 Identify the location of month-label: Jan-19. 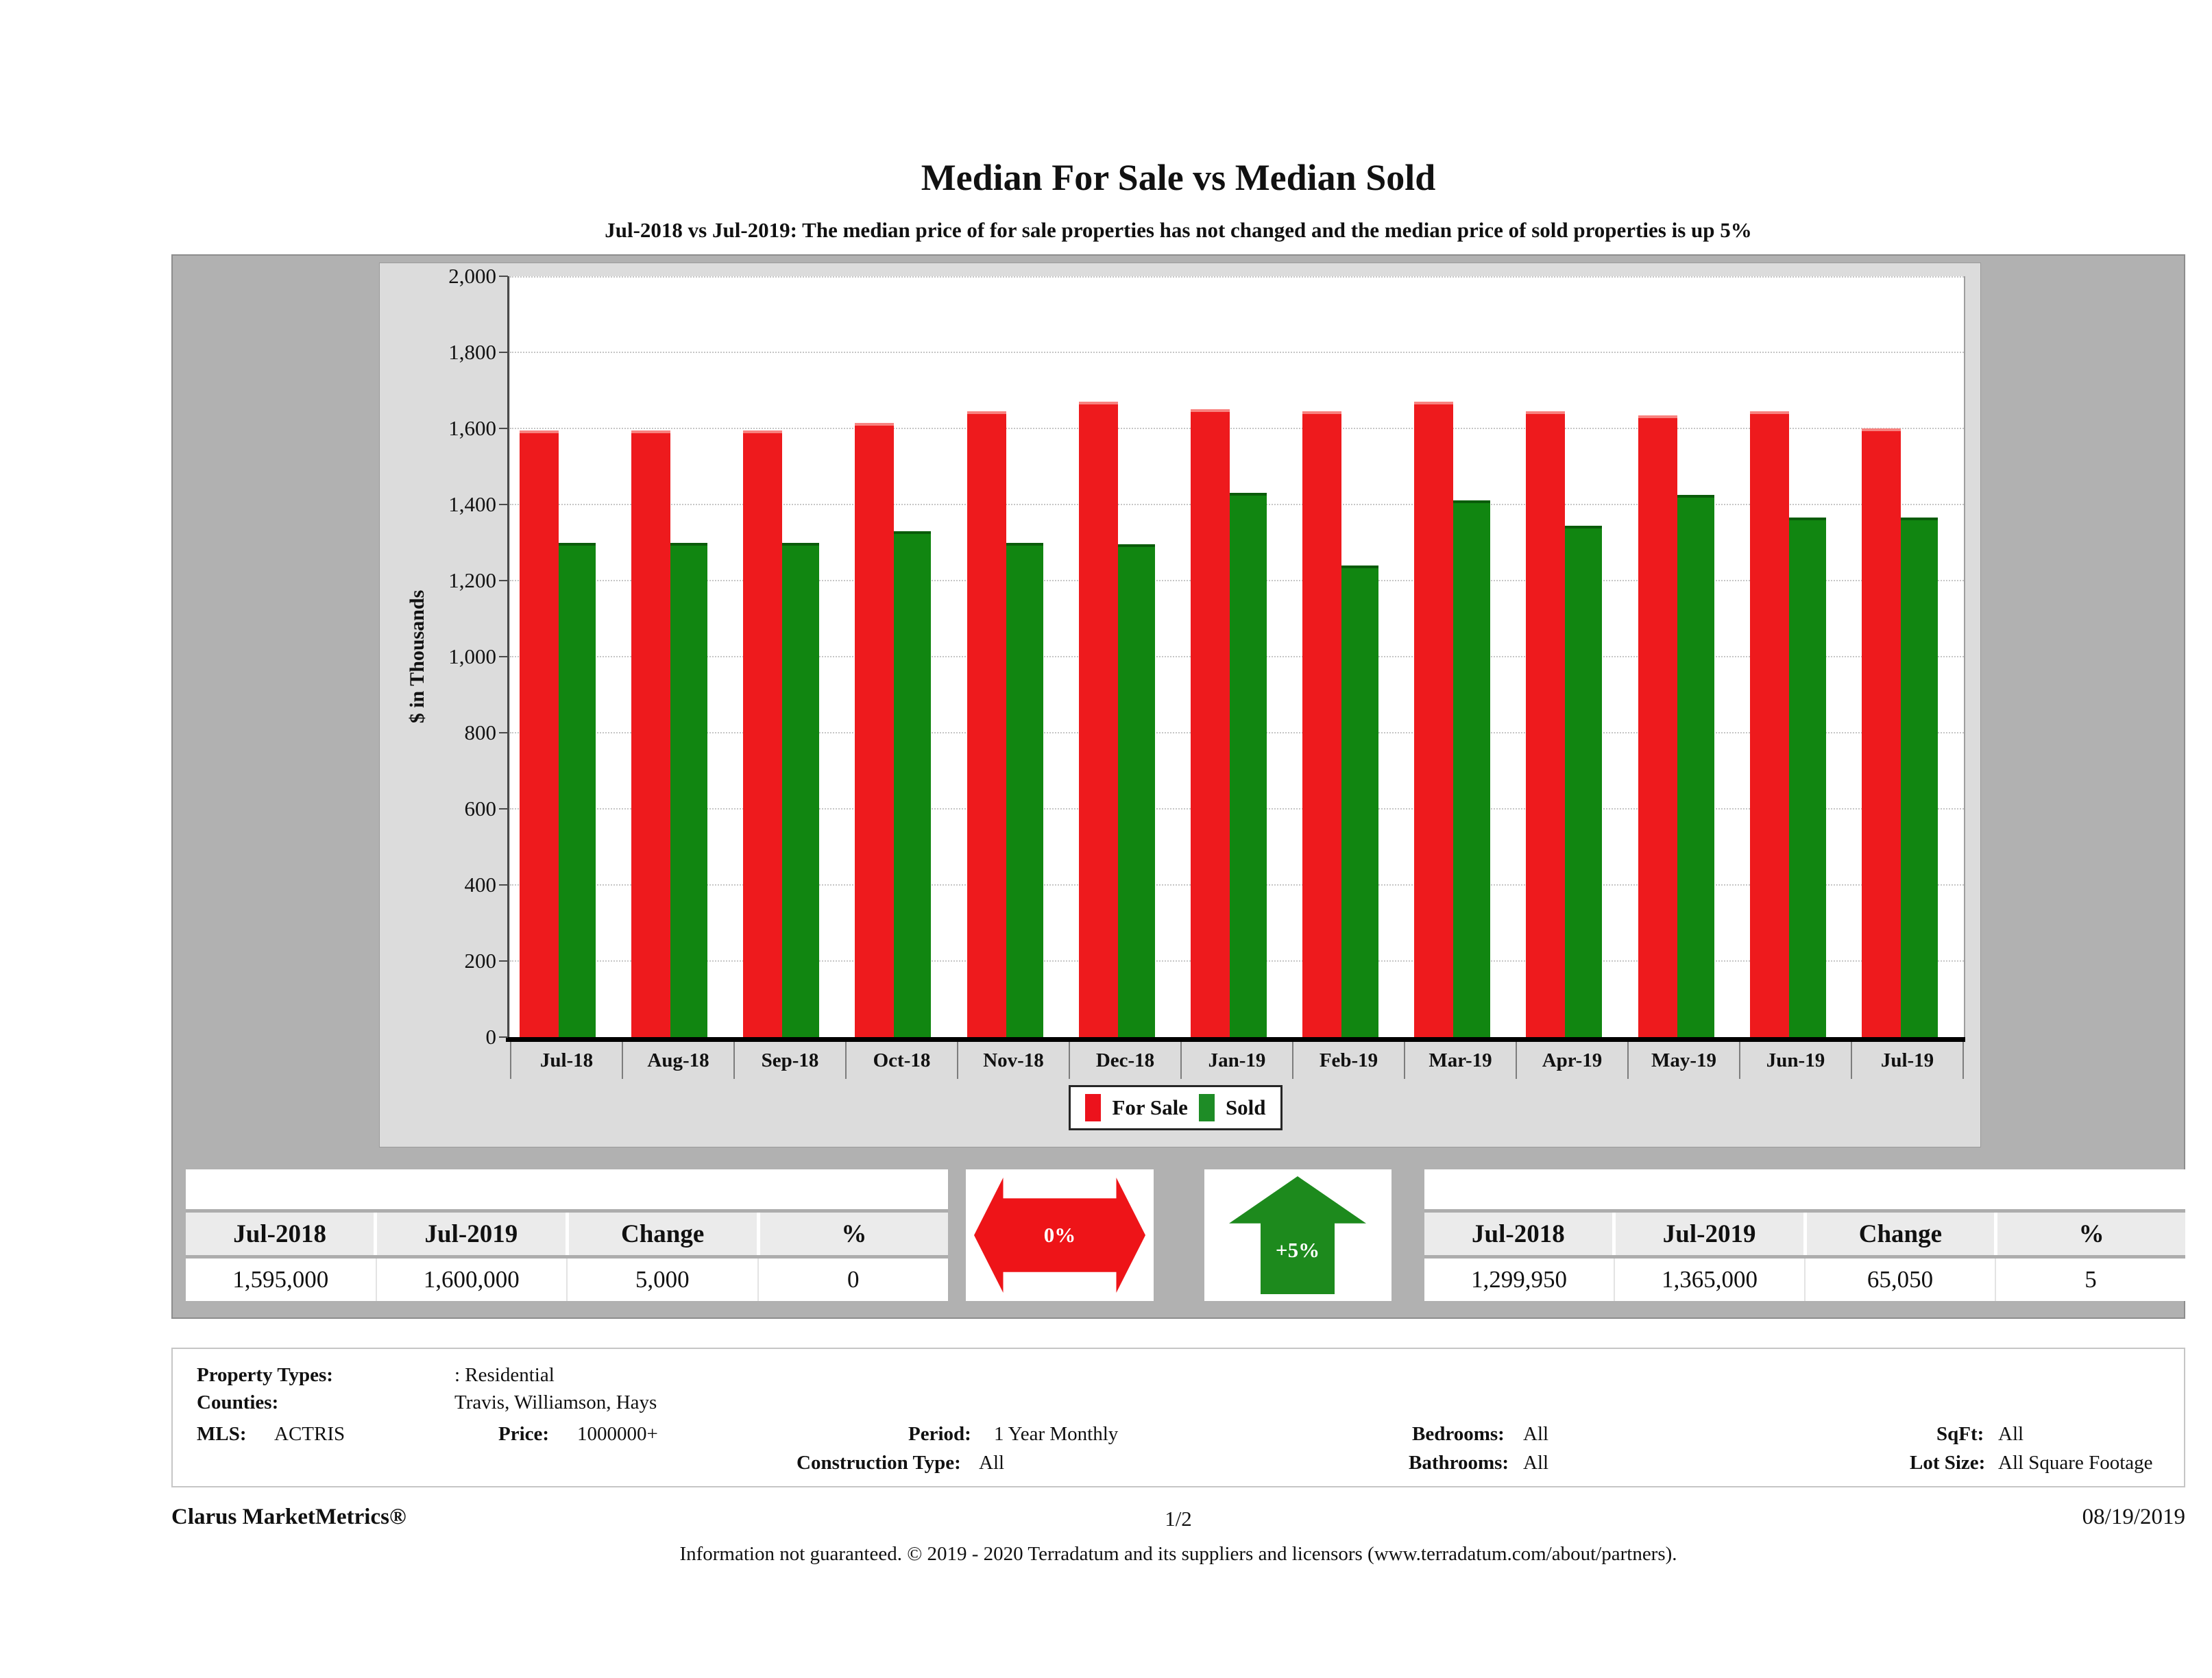
(1236, 1060).